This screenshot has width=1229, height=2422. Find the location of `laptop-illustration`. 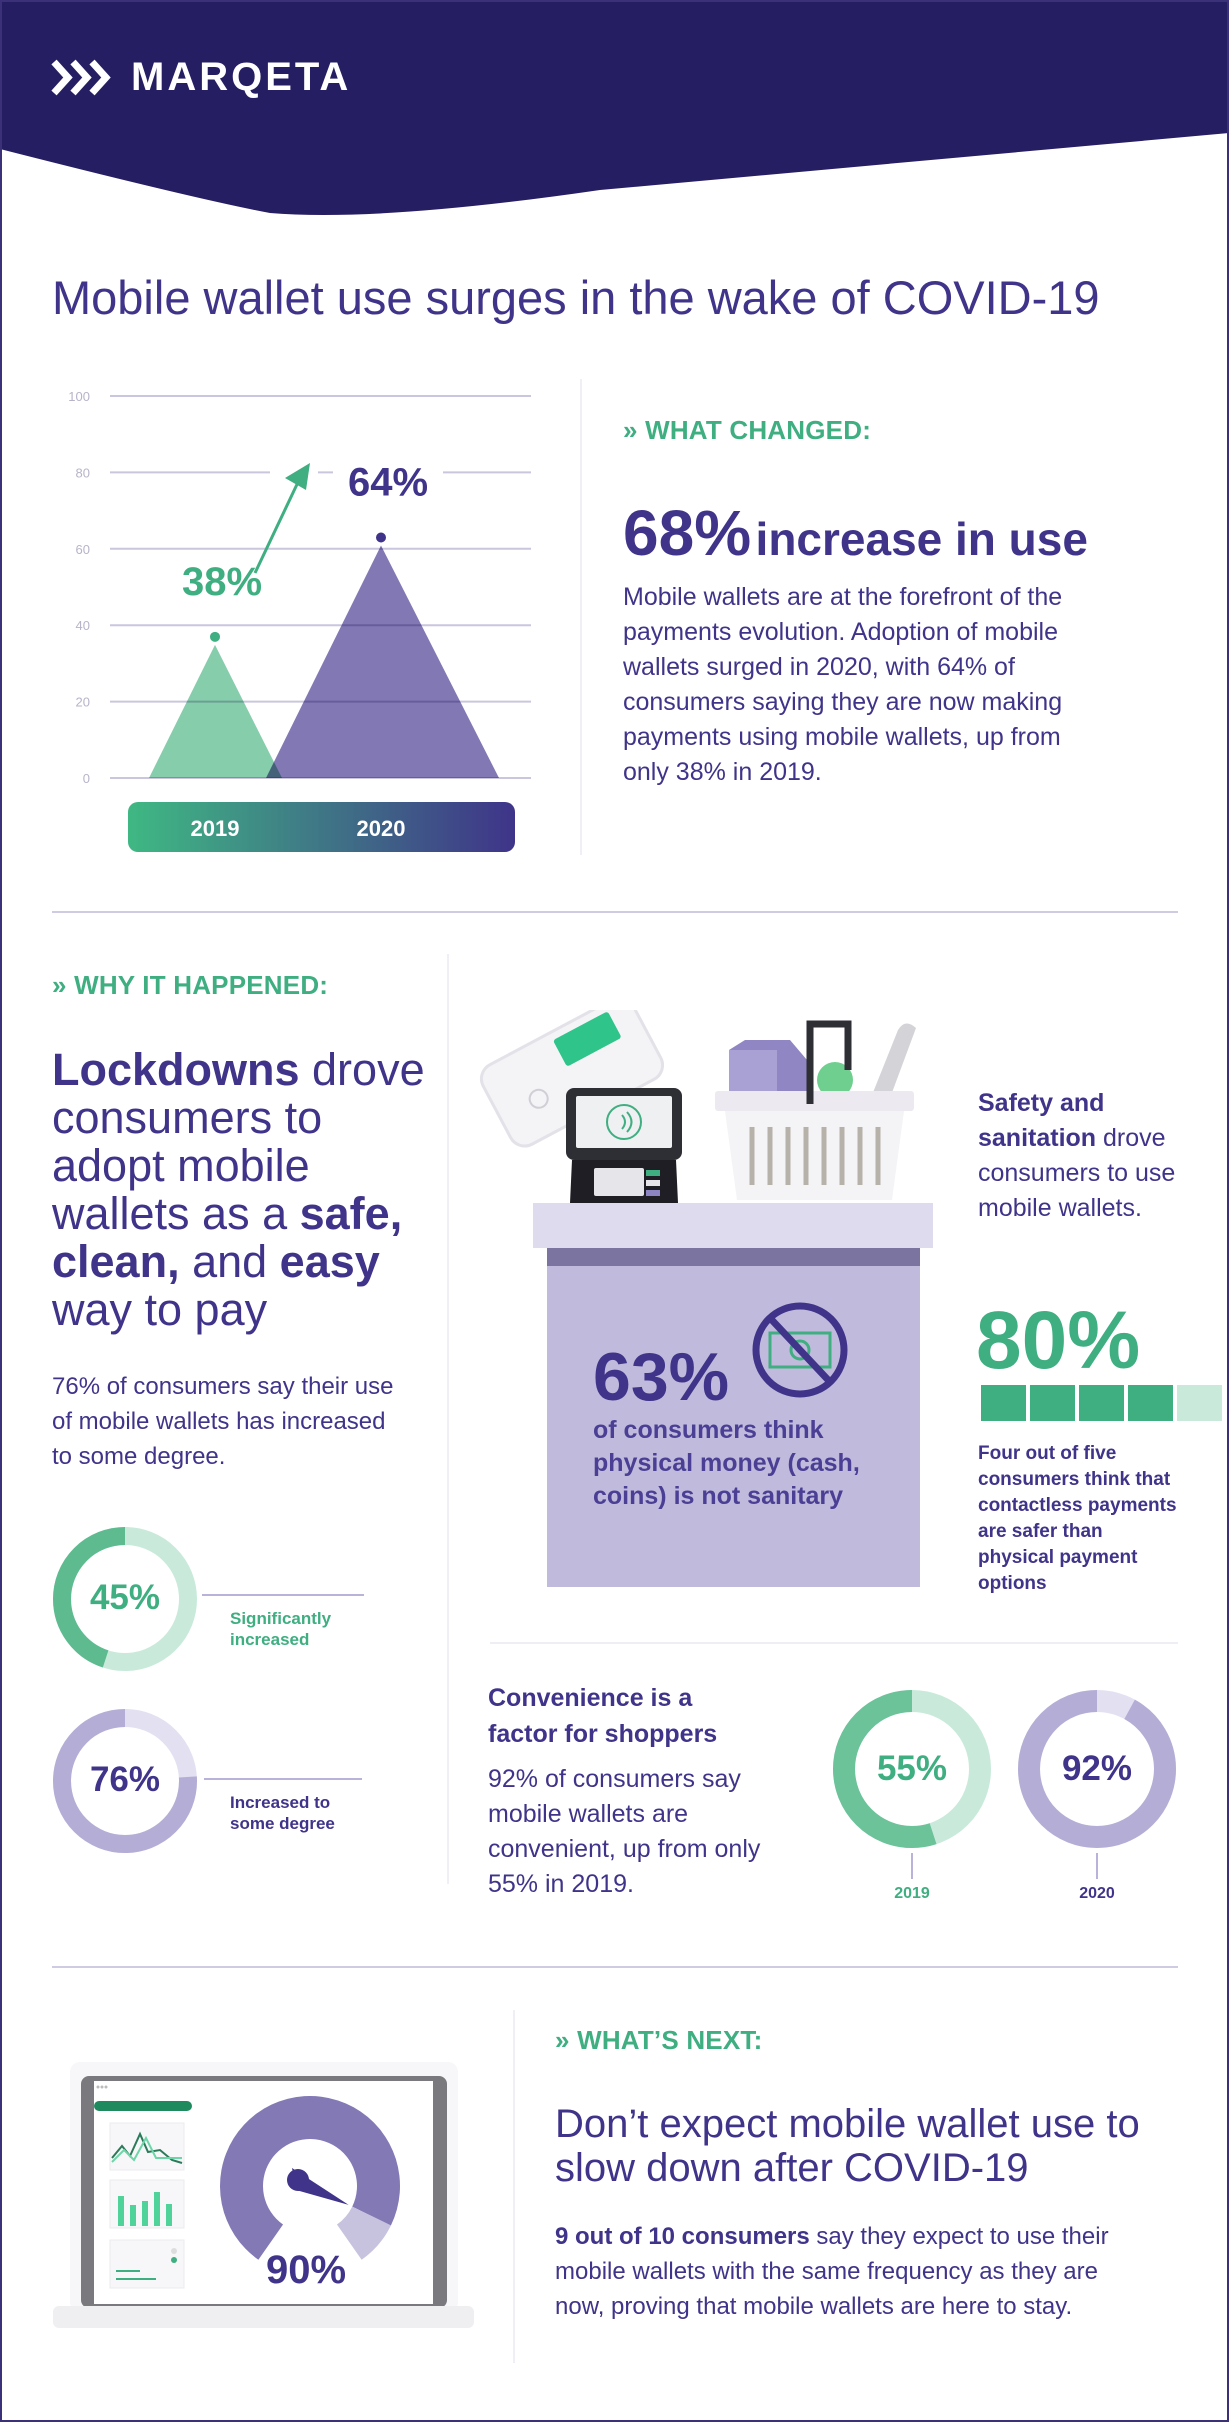

laptop-illustration is located at coordinates (263, 2195).